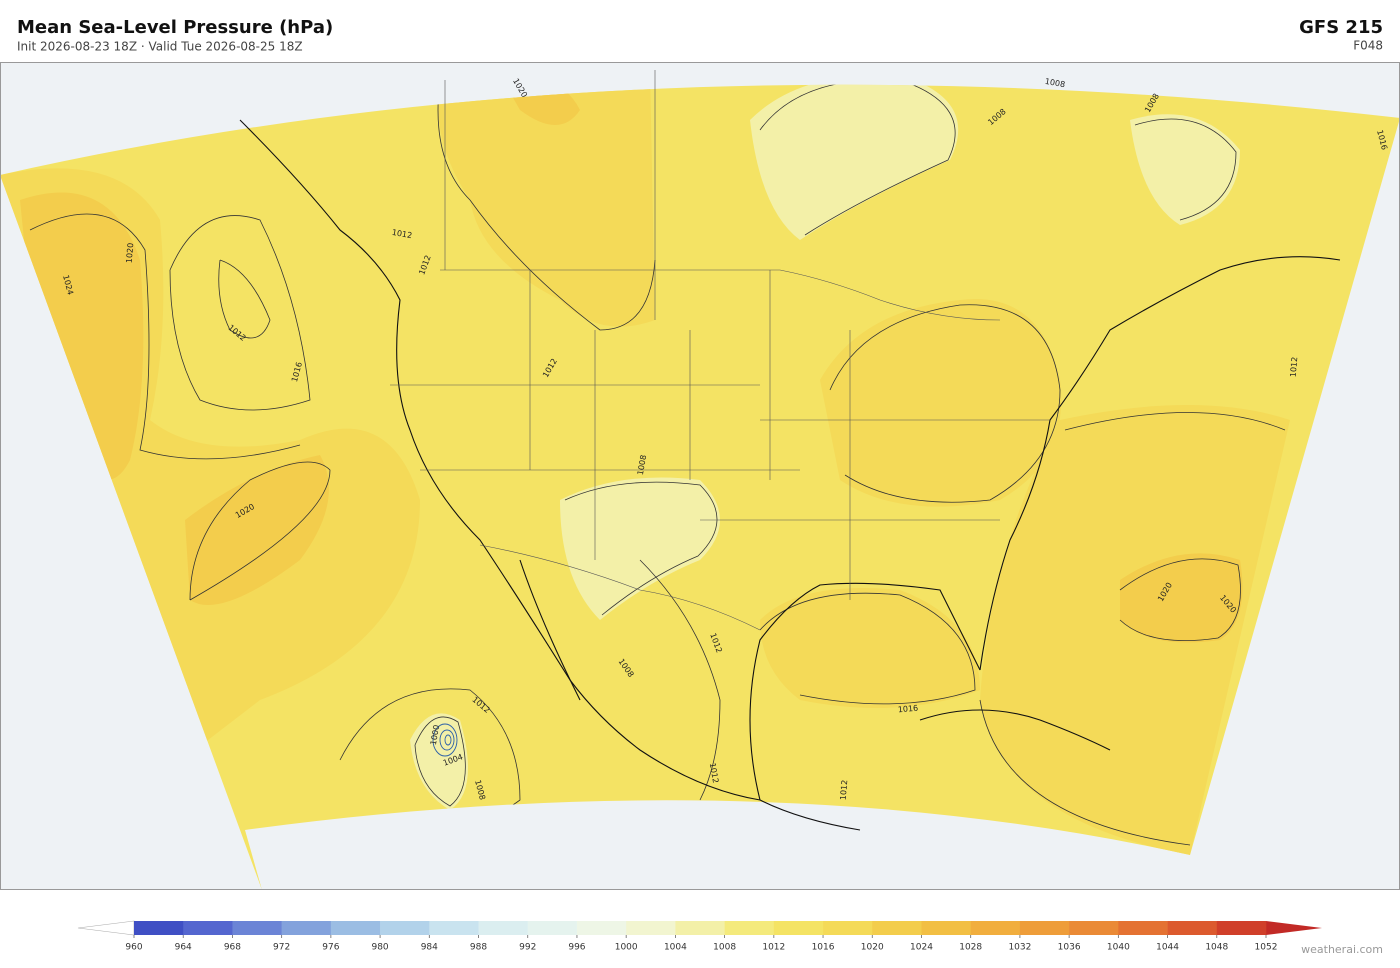 Image resolution: width=1400 pixels, height=968 pixels. I want to click on colorbar-tick-label: 1040, so click(1118, 948).